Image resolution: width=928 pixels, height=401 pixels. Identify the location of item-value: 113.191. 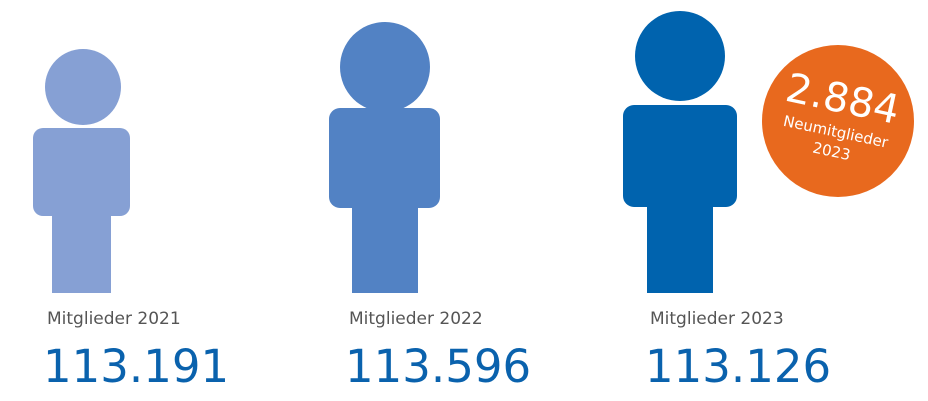
(136, 366).